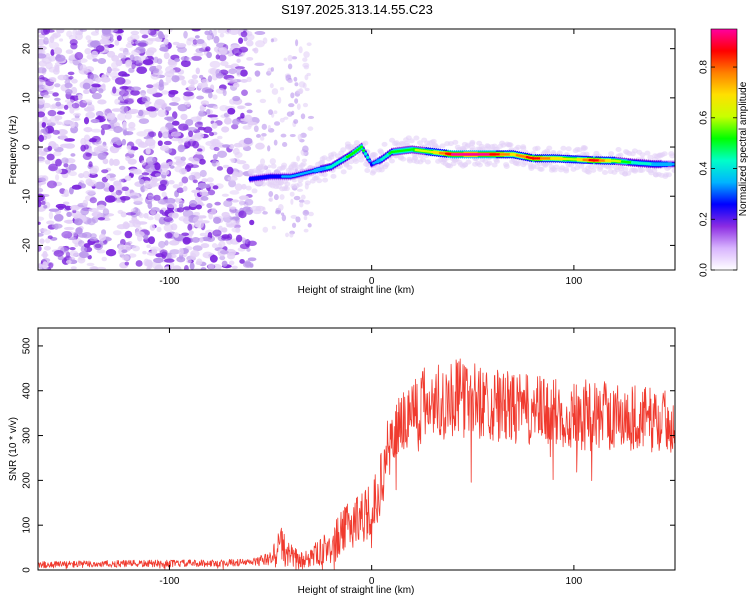  What do you see at coordinates (27, 98) in the screenshot?
I see `spectrogram-ytick-label: 10` at bounding box center [27, 98].